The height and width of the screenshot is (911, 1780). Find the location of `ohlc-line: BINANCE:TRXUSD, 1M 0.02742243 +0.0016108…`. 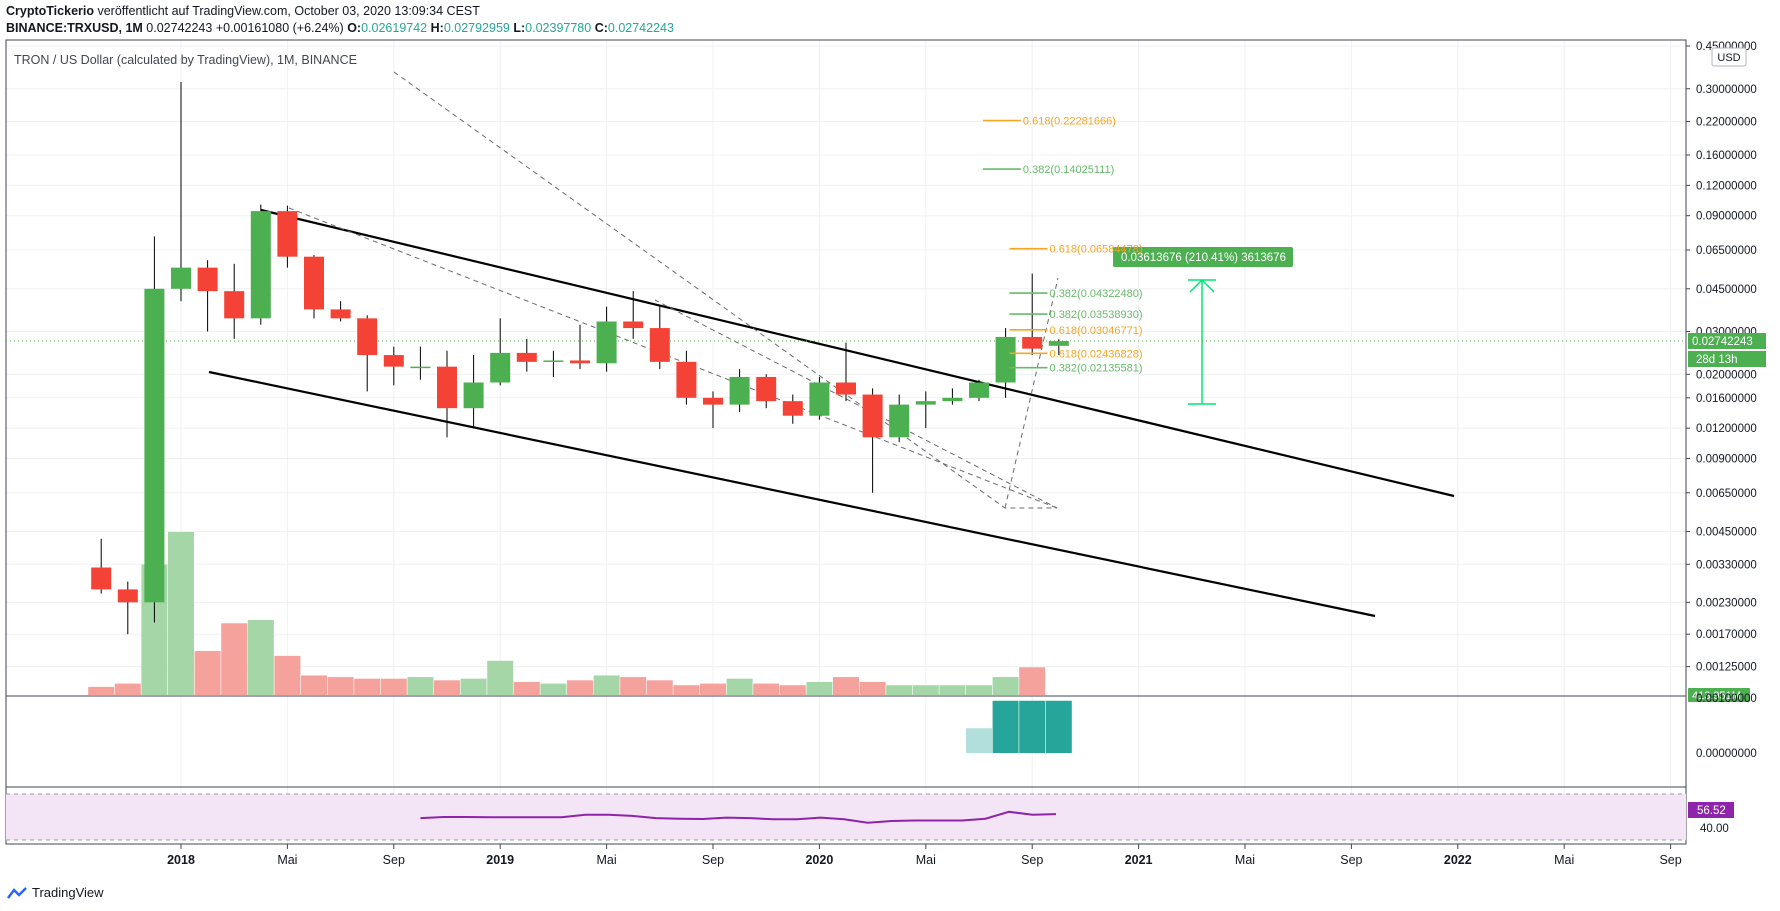

ohlc-line: BINANCE:TRXUSD, 1M 0.02742243 +0.0016108… is located at coordinates (340, 28).